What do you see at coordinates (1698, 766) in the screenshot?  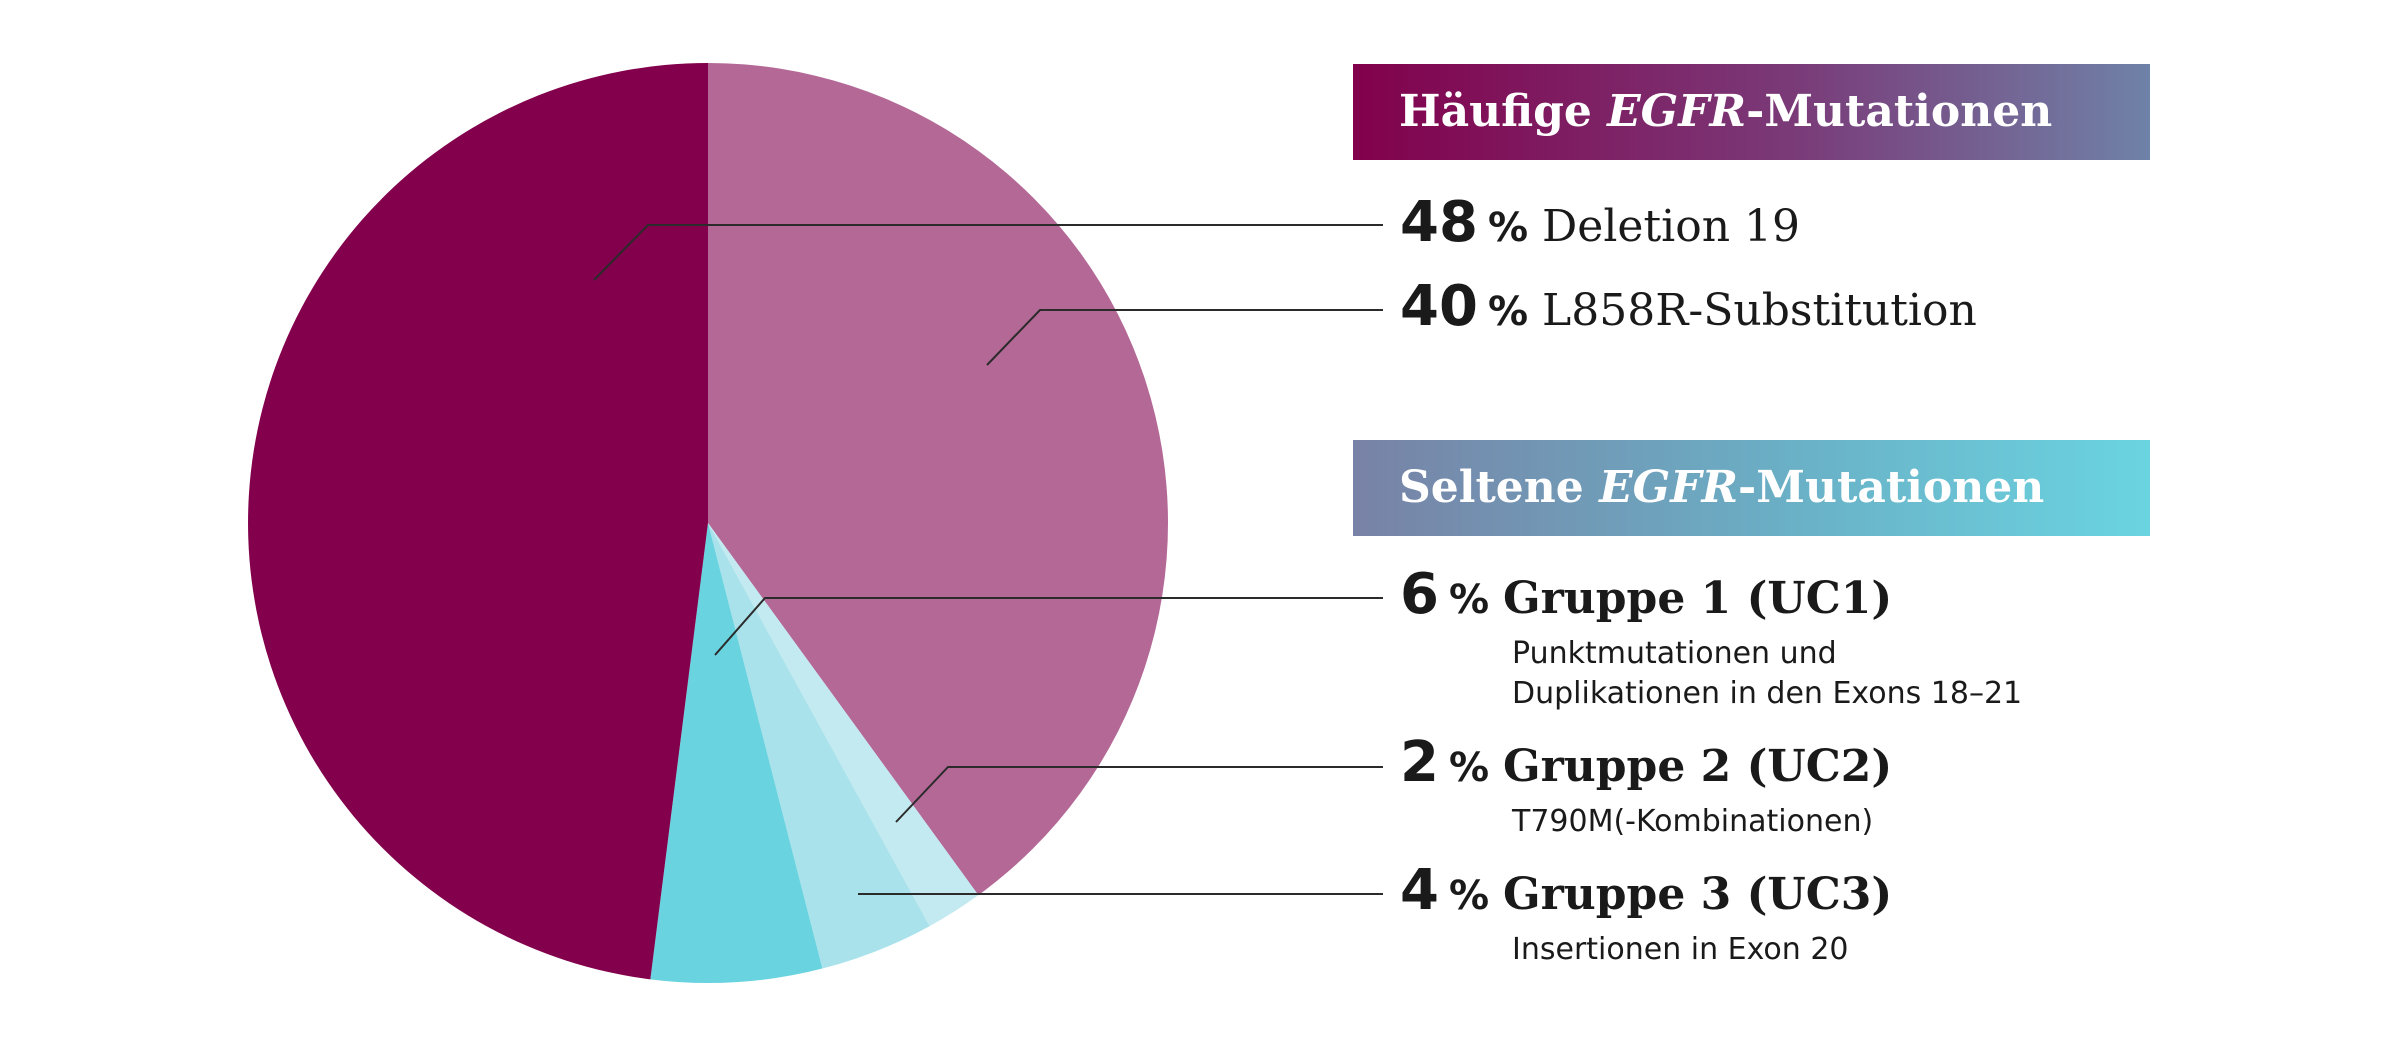 I see `label-uc2: Gruppe 2 (UC2)` at bounding box center [1698, 766].